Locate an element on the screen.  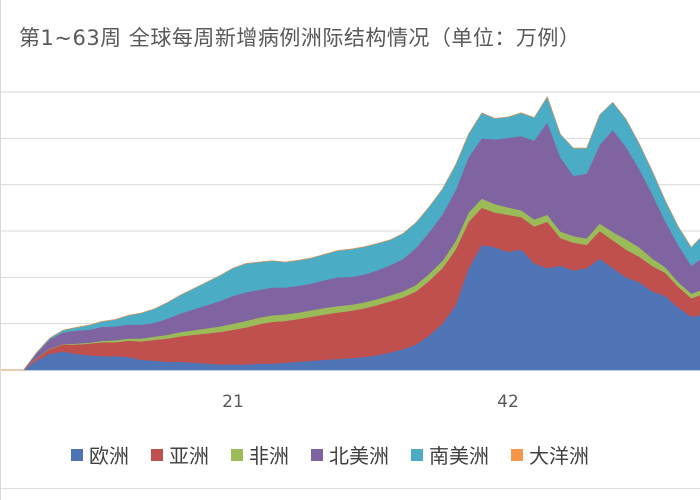
legend-item: 大洋洲 is located at coordinates (550, 454).